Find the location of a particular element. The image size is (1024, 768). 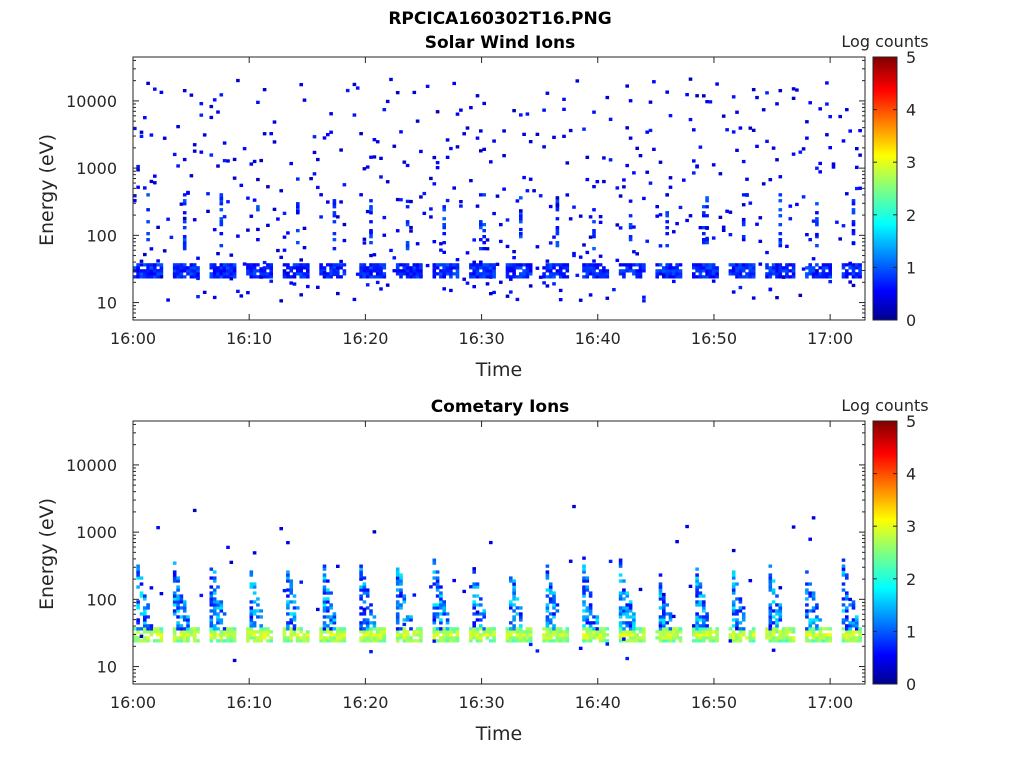

colorbar-tick-label: 3 is located at coordinates (911, 526).